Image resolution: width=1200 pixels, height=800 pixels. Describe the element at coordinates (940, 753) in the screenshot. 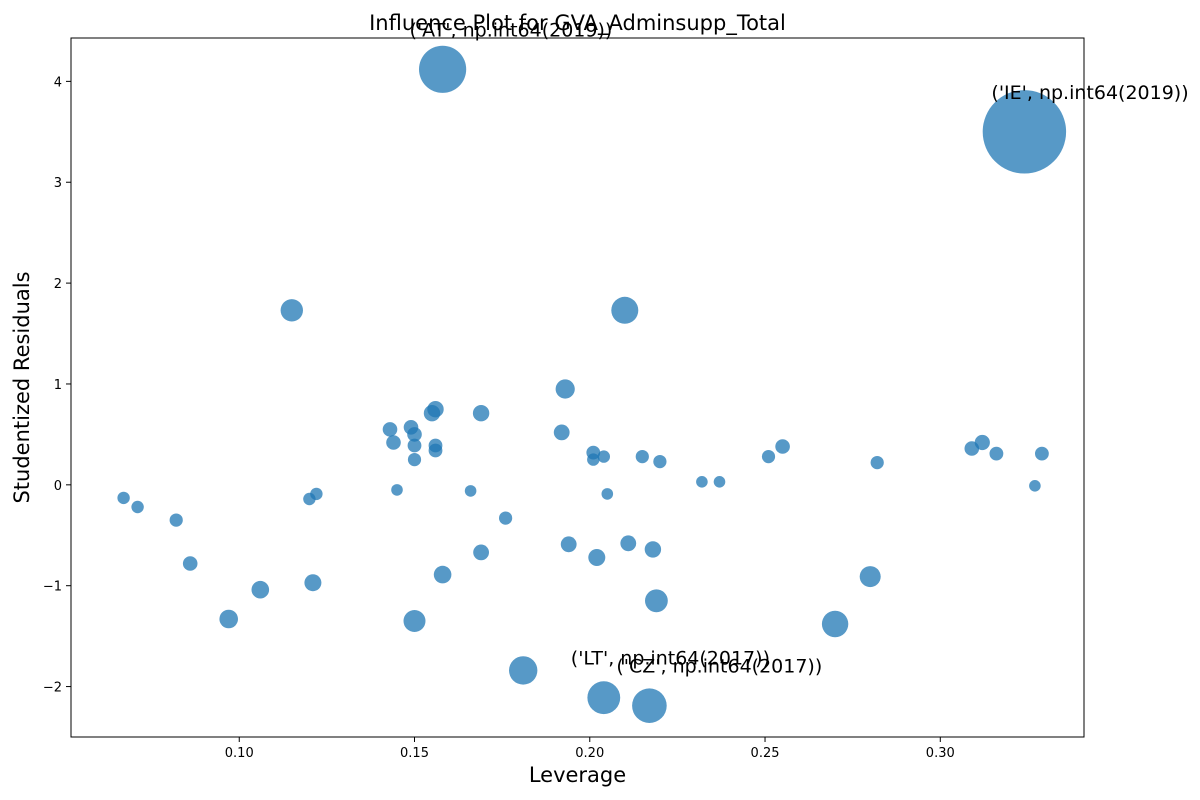

I see `x-tick-label-4: 0.30` at that location.